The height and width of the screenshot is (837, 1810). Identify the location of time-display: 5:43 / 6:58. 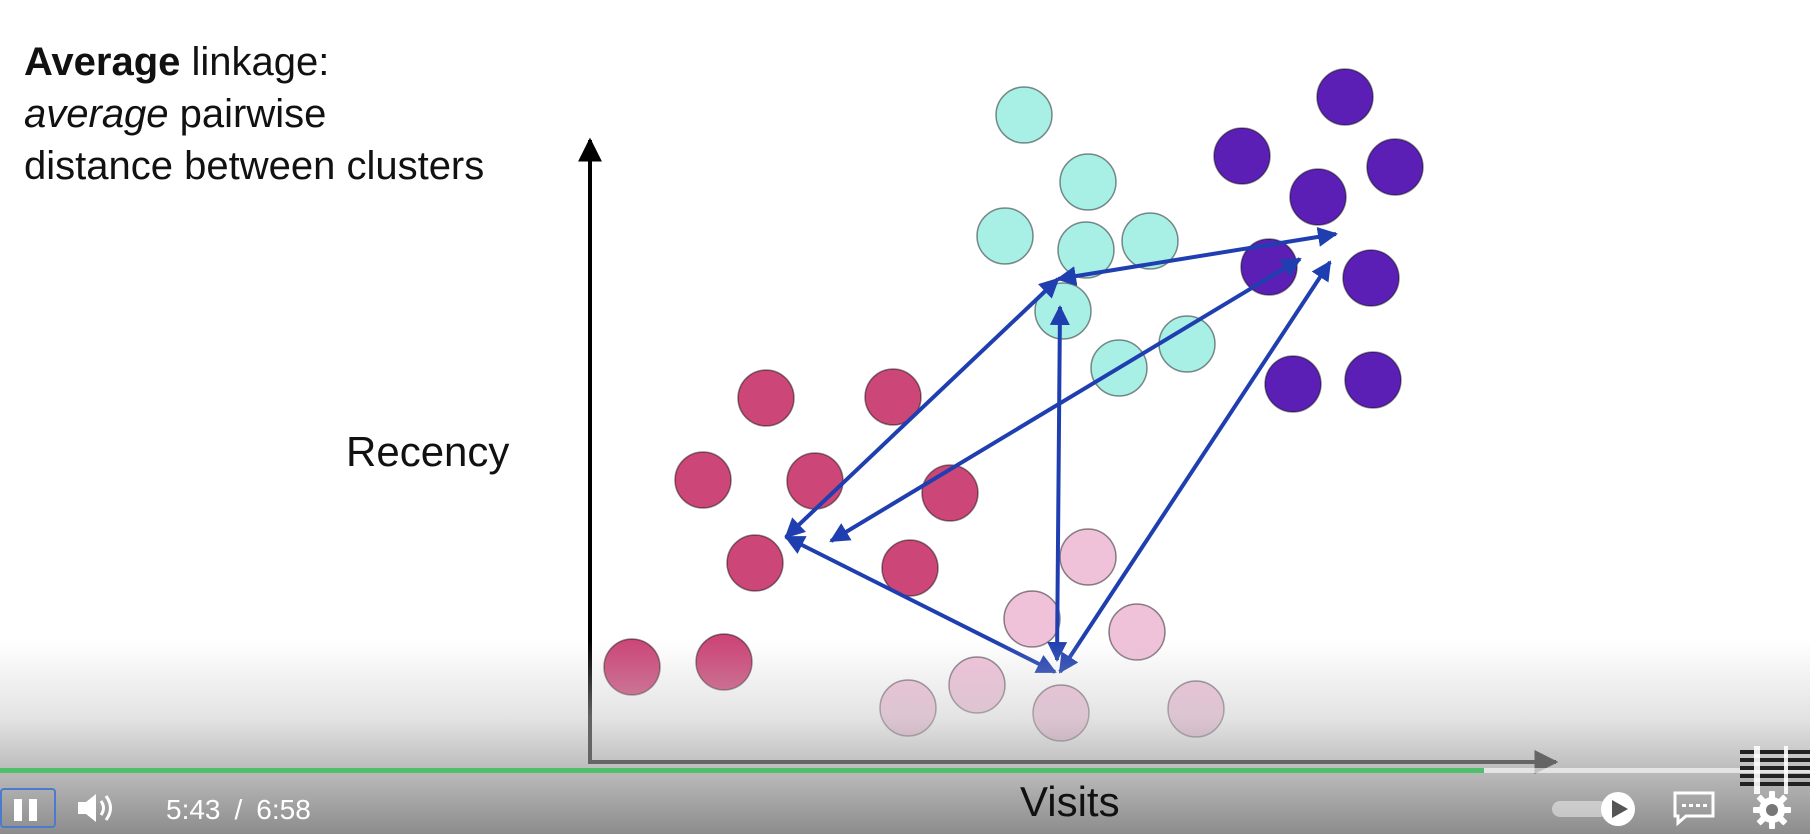
(238, 810).